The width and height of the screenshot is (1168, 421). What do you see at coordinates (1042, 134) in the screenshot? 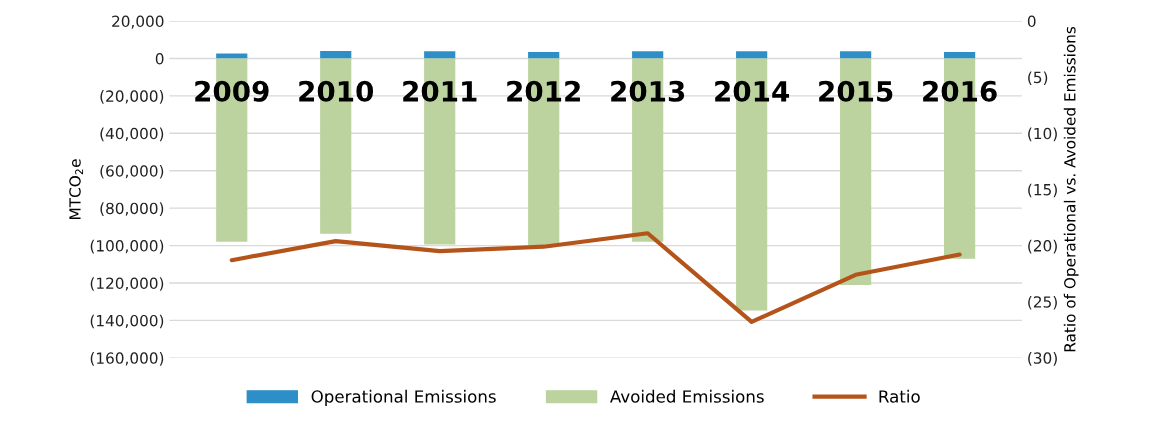
I see `y2-tick-label: (10)` at bounding box center [1042, 134].